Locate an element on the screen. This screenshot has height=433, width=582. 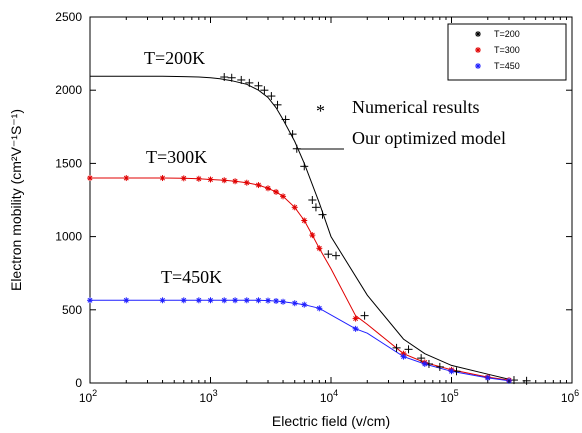
x-tick-label: 10⁶ is located at coordinates (570, 396).